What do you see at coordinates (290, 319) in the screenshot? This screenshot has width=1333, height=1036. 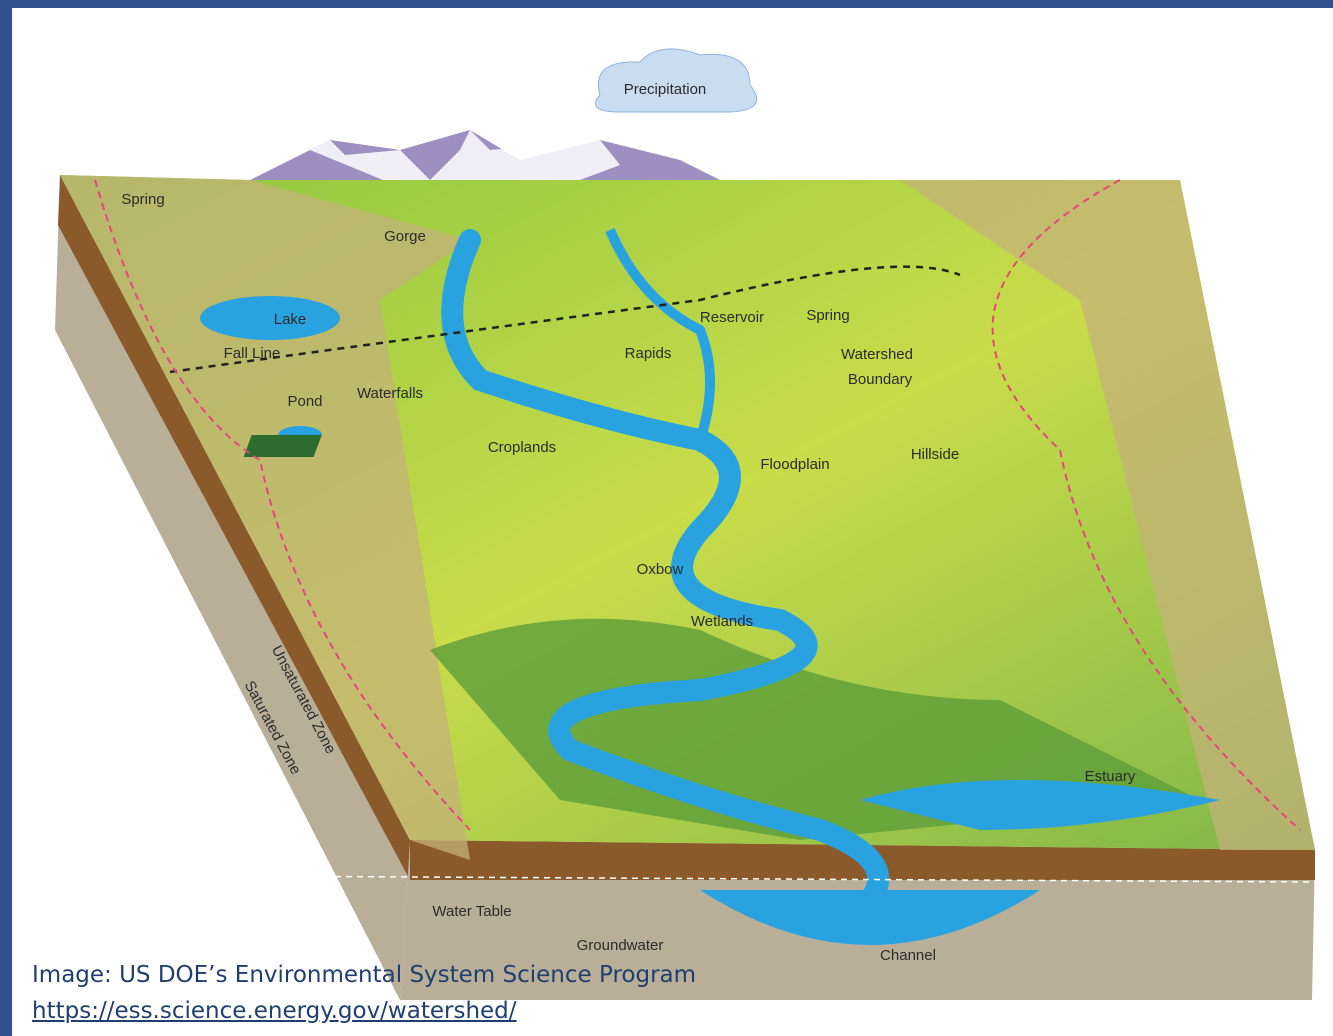 I see `label: Lake` at bounding box center [290, 319].